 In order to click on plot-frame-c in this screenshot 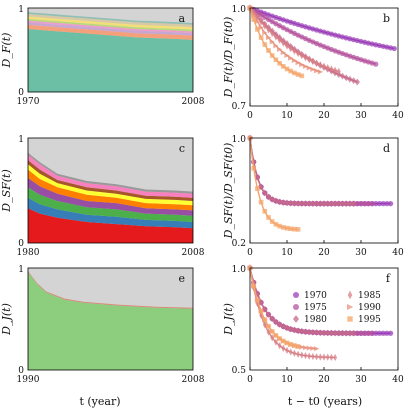, I will do `click(110, 190)`.